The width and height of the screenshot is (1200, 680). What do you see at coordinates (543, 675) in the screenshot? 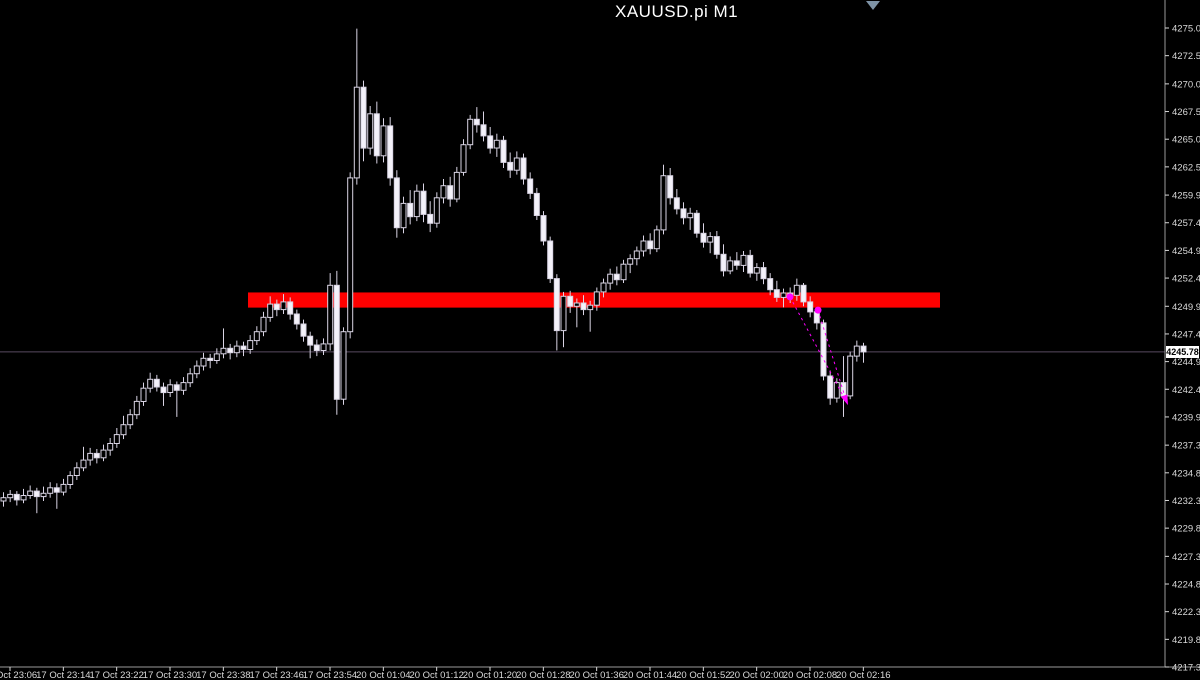
I see `time-label: 20 Oct 01:28` at bounding box center [543, 675].